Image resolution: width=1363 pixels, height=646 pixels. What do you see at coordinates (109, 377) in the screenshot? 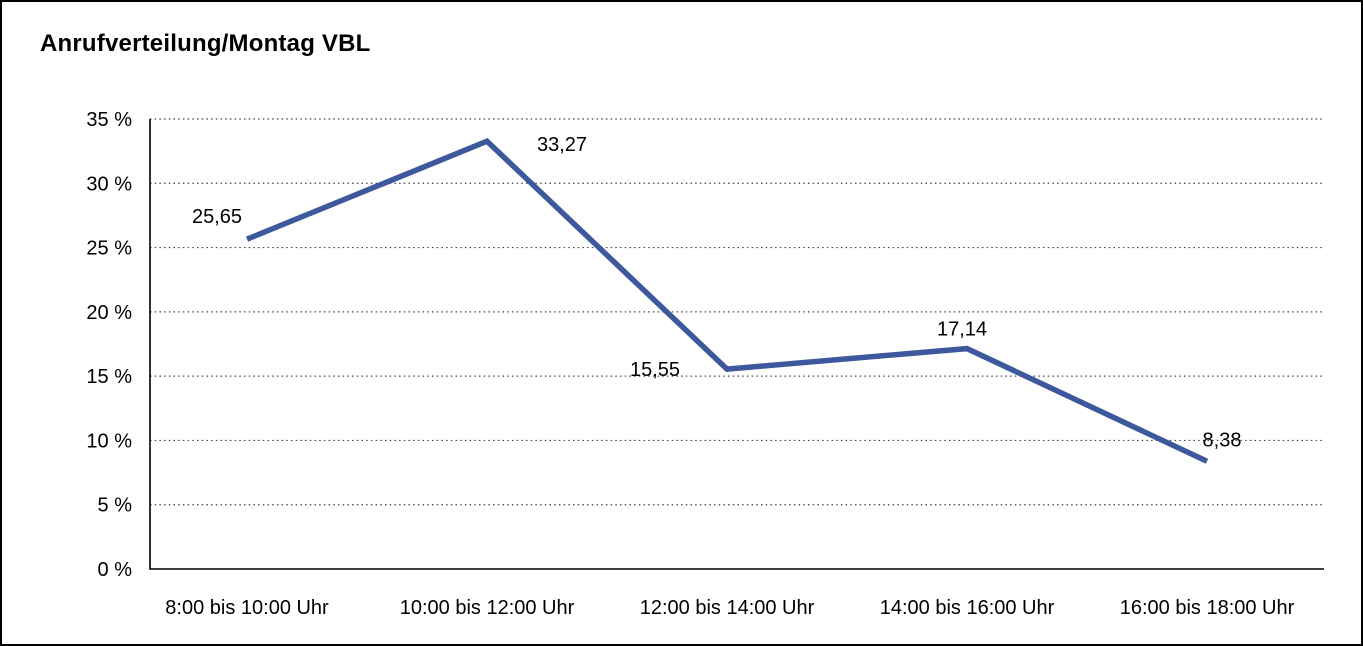
I see `y-axis-tick-label: 15 %` at bounding box center [109, 377].